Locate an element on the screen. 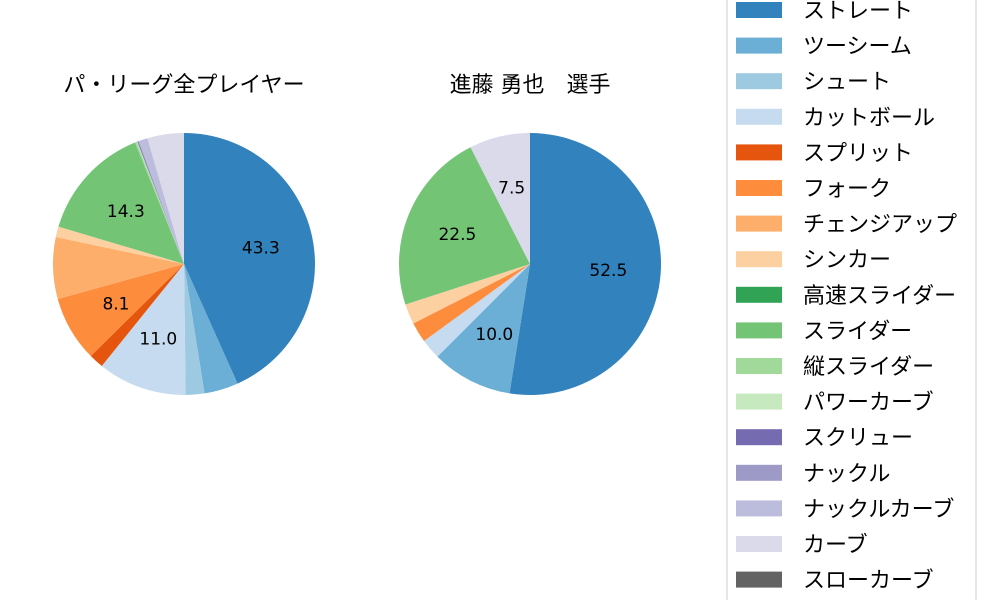 The height and width of the screenshot is (600, 1000). legend-label-16: スローカーブ is located at coordinates (868, 581).